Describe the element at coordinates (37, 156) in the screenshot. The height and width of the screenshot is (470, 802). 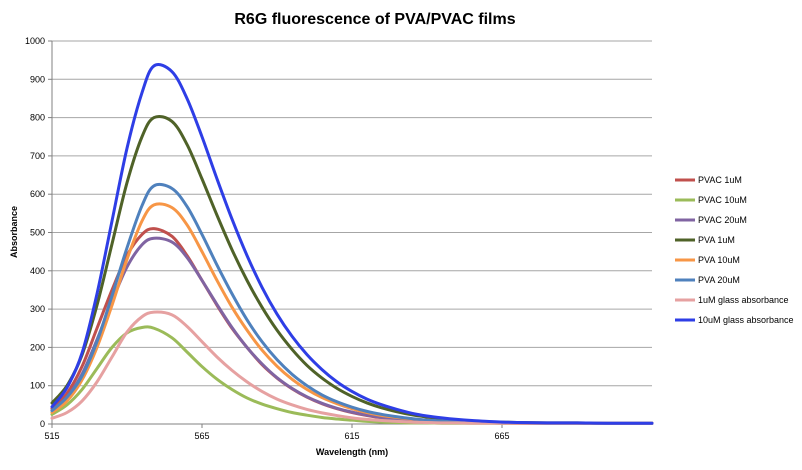
I see `y-tick-label: 700` at that location.